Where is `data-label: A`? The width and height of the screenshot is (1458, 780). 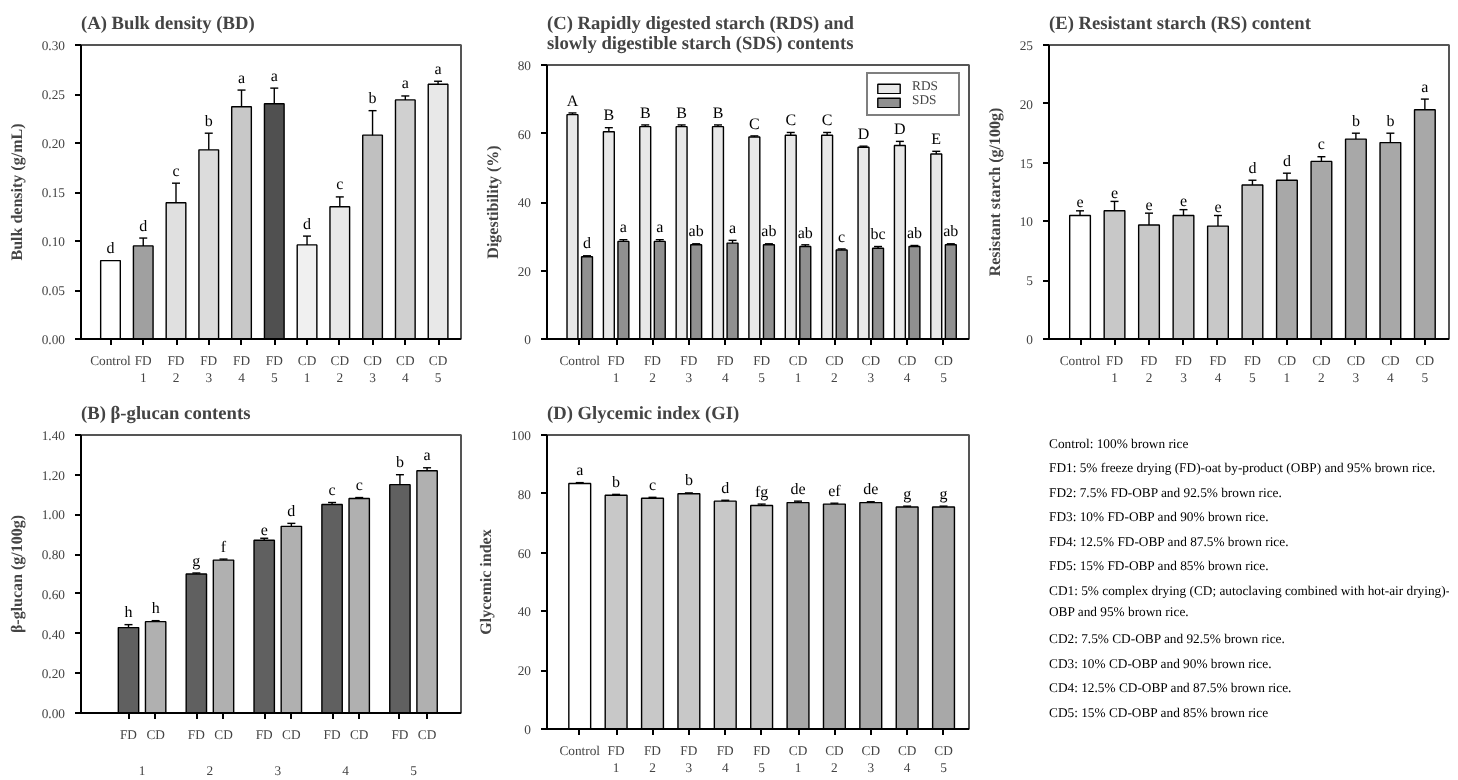
data-label: A is located at coordinates (572, 100).